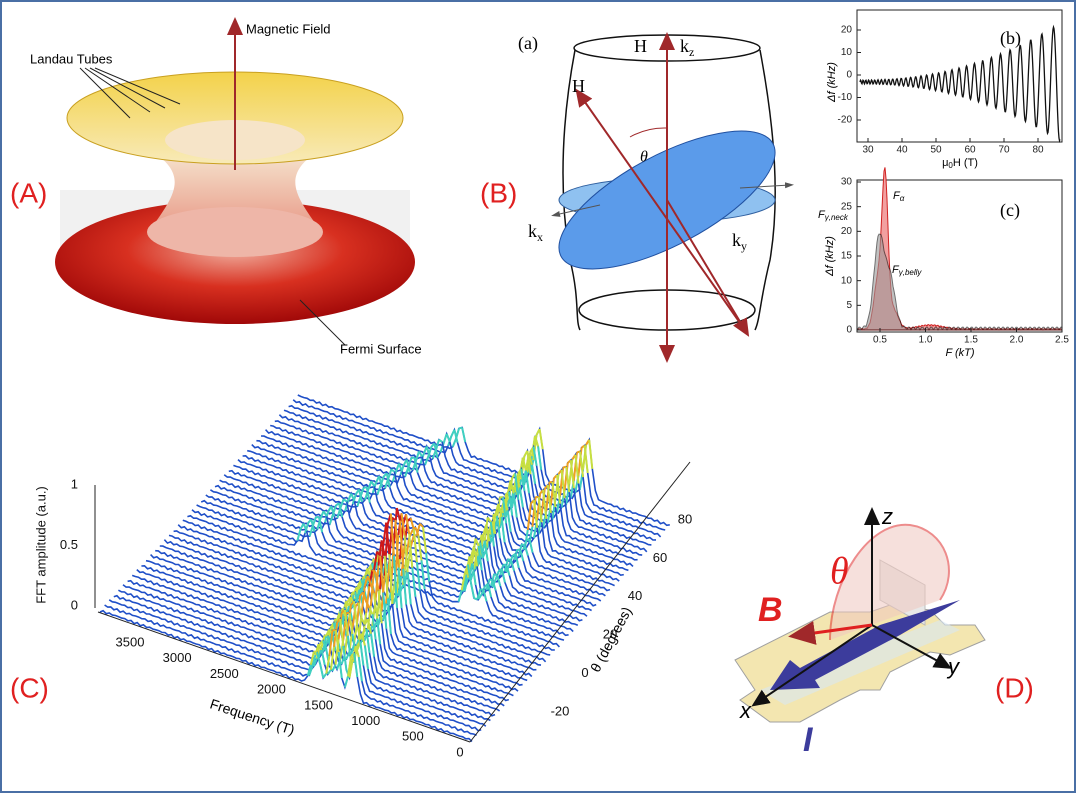  I want to click on f-belly-sub: γ,belly, so click(911, 272).